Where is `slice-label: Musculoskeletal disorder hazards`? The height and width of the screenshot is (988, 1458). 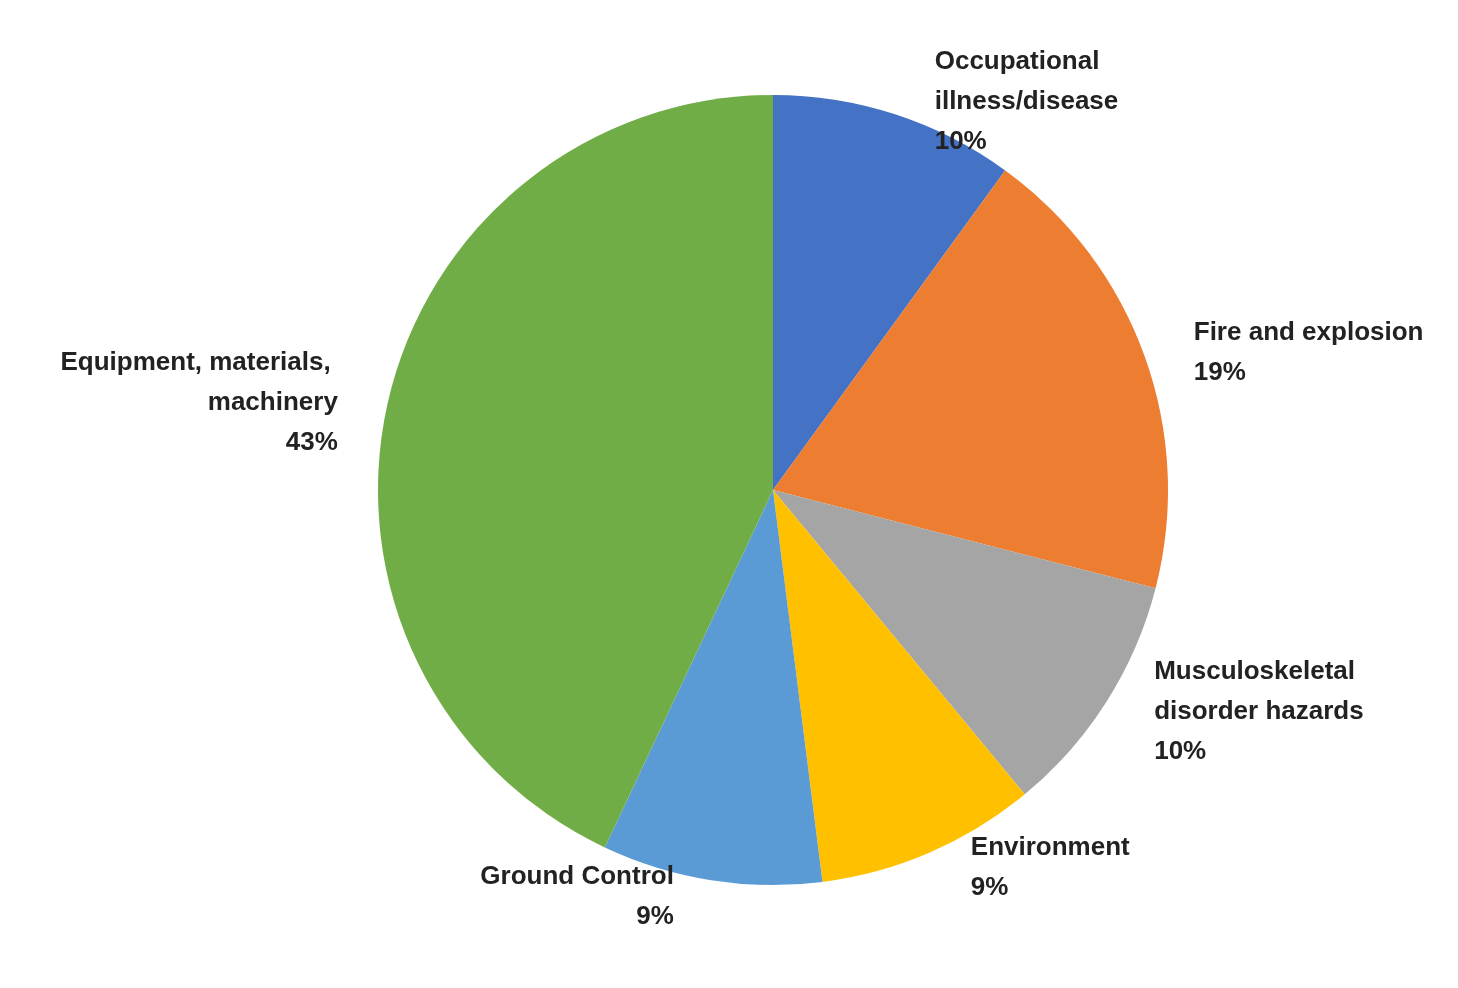 slice-label: Musculoskeletal disorder hazards is located at coordinates (1259, 689).